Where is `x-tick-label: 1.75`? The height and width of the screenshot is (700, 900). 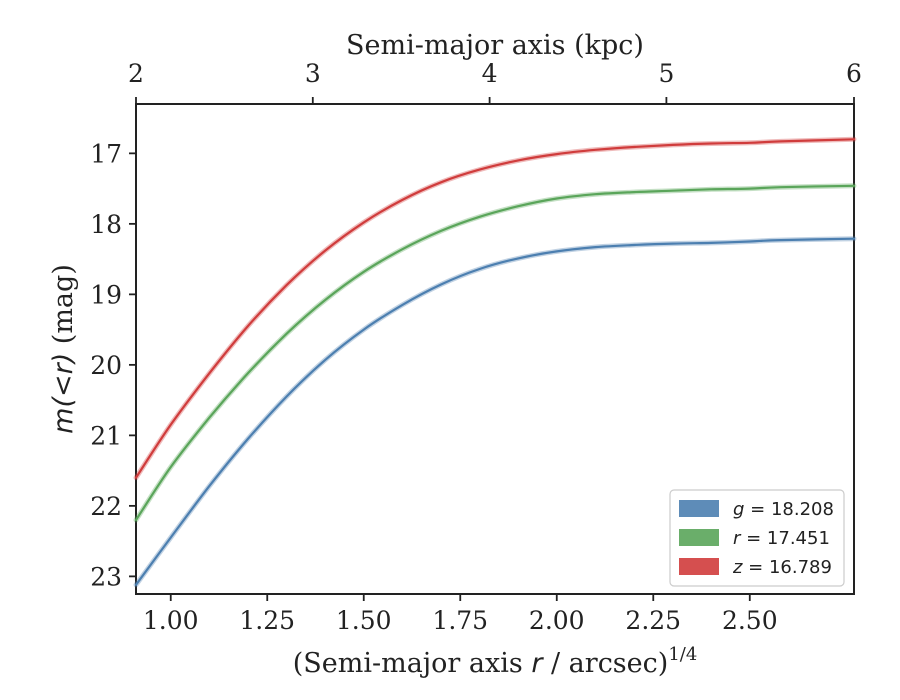 x-tick-label: 1.75 is located at coordinates (460, 620).